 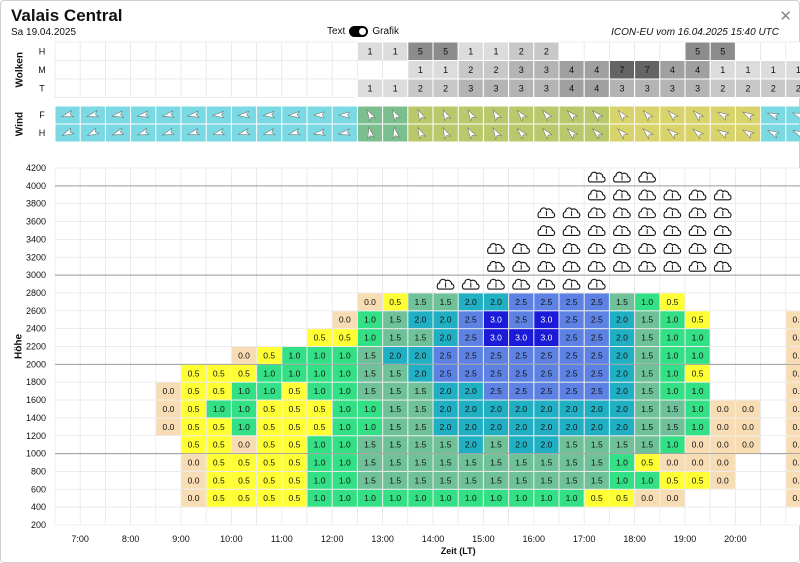 What do you see at coordinates (496, 338) in the screenshot?
I see `heatmap-value: 3.0` at bounding box center [496, 338].